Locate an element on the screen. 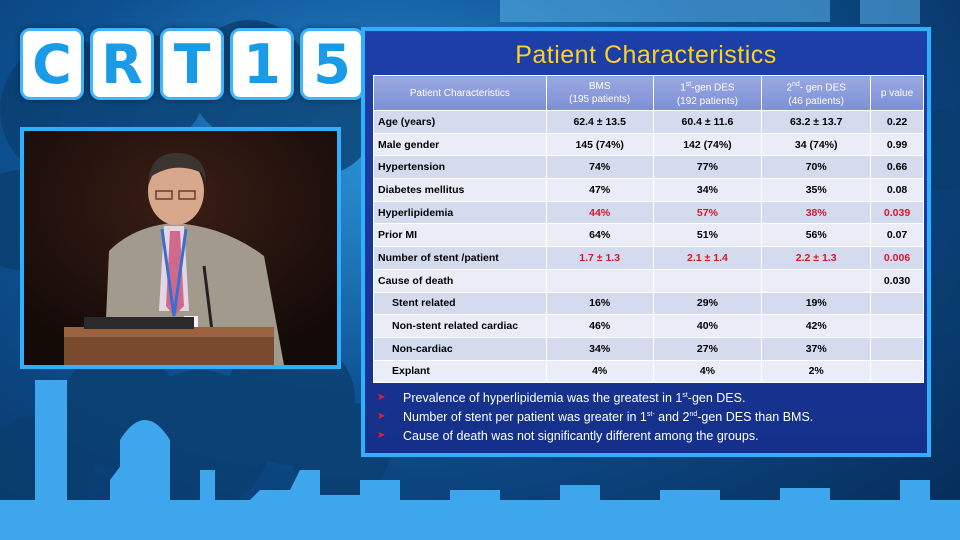  cell-2nd-des: 56% is located at coordinates (816, 235).